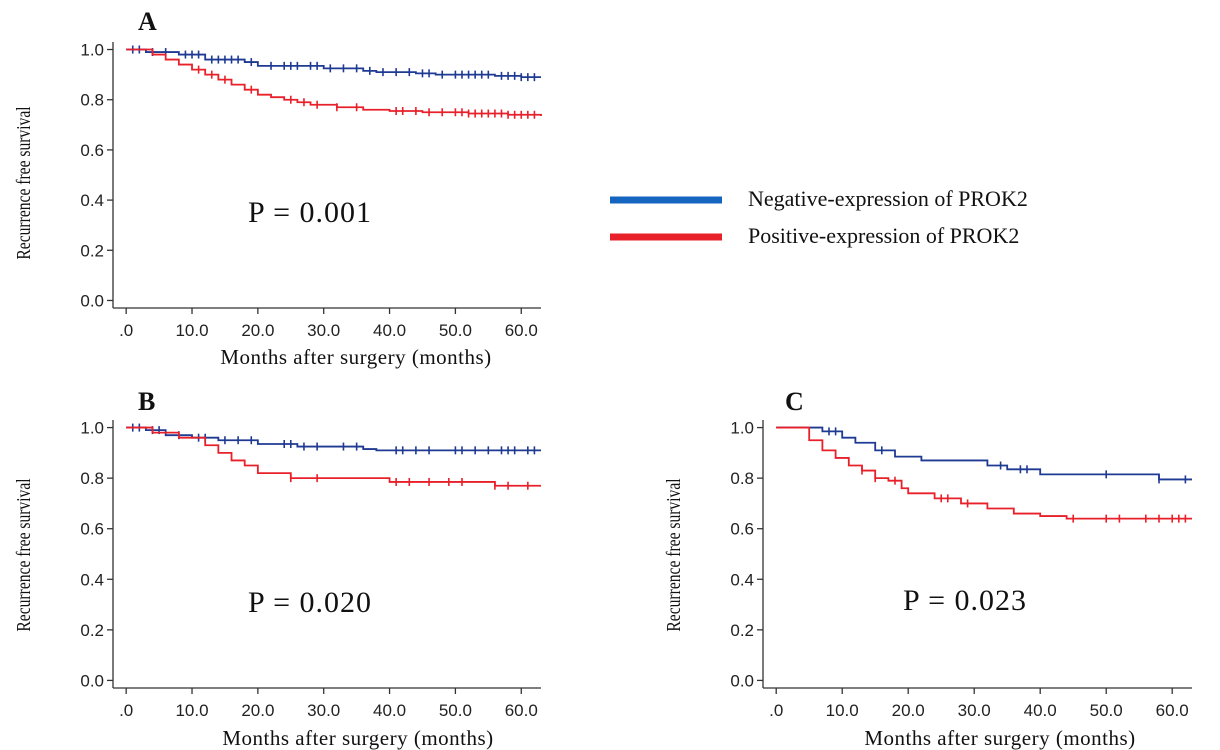 The height and width of the screenshot is (750, 1220). Describe the element at coordinates (521, 710) in the screenshot. I see `x-tick-label-b: 60.0` at that location.